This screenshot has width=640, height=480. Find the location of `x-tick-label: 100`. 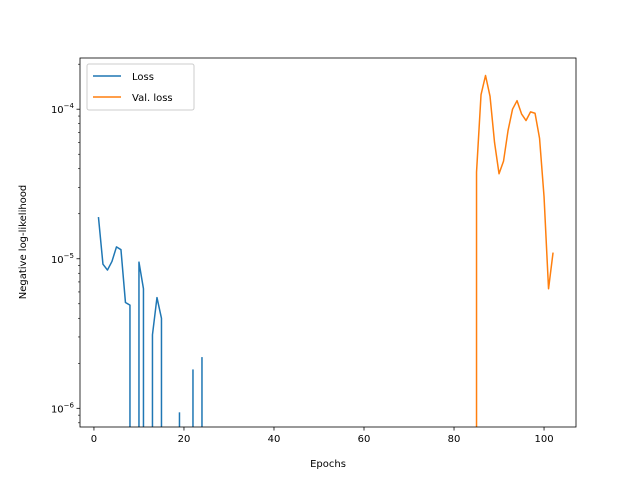

x-tick-label: 100 is located at coordinates (543, 439).